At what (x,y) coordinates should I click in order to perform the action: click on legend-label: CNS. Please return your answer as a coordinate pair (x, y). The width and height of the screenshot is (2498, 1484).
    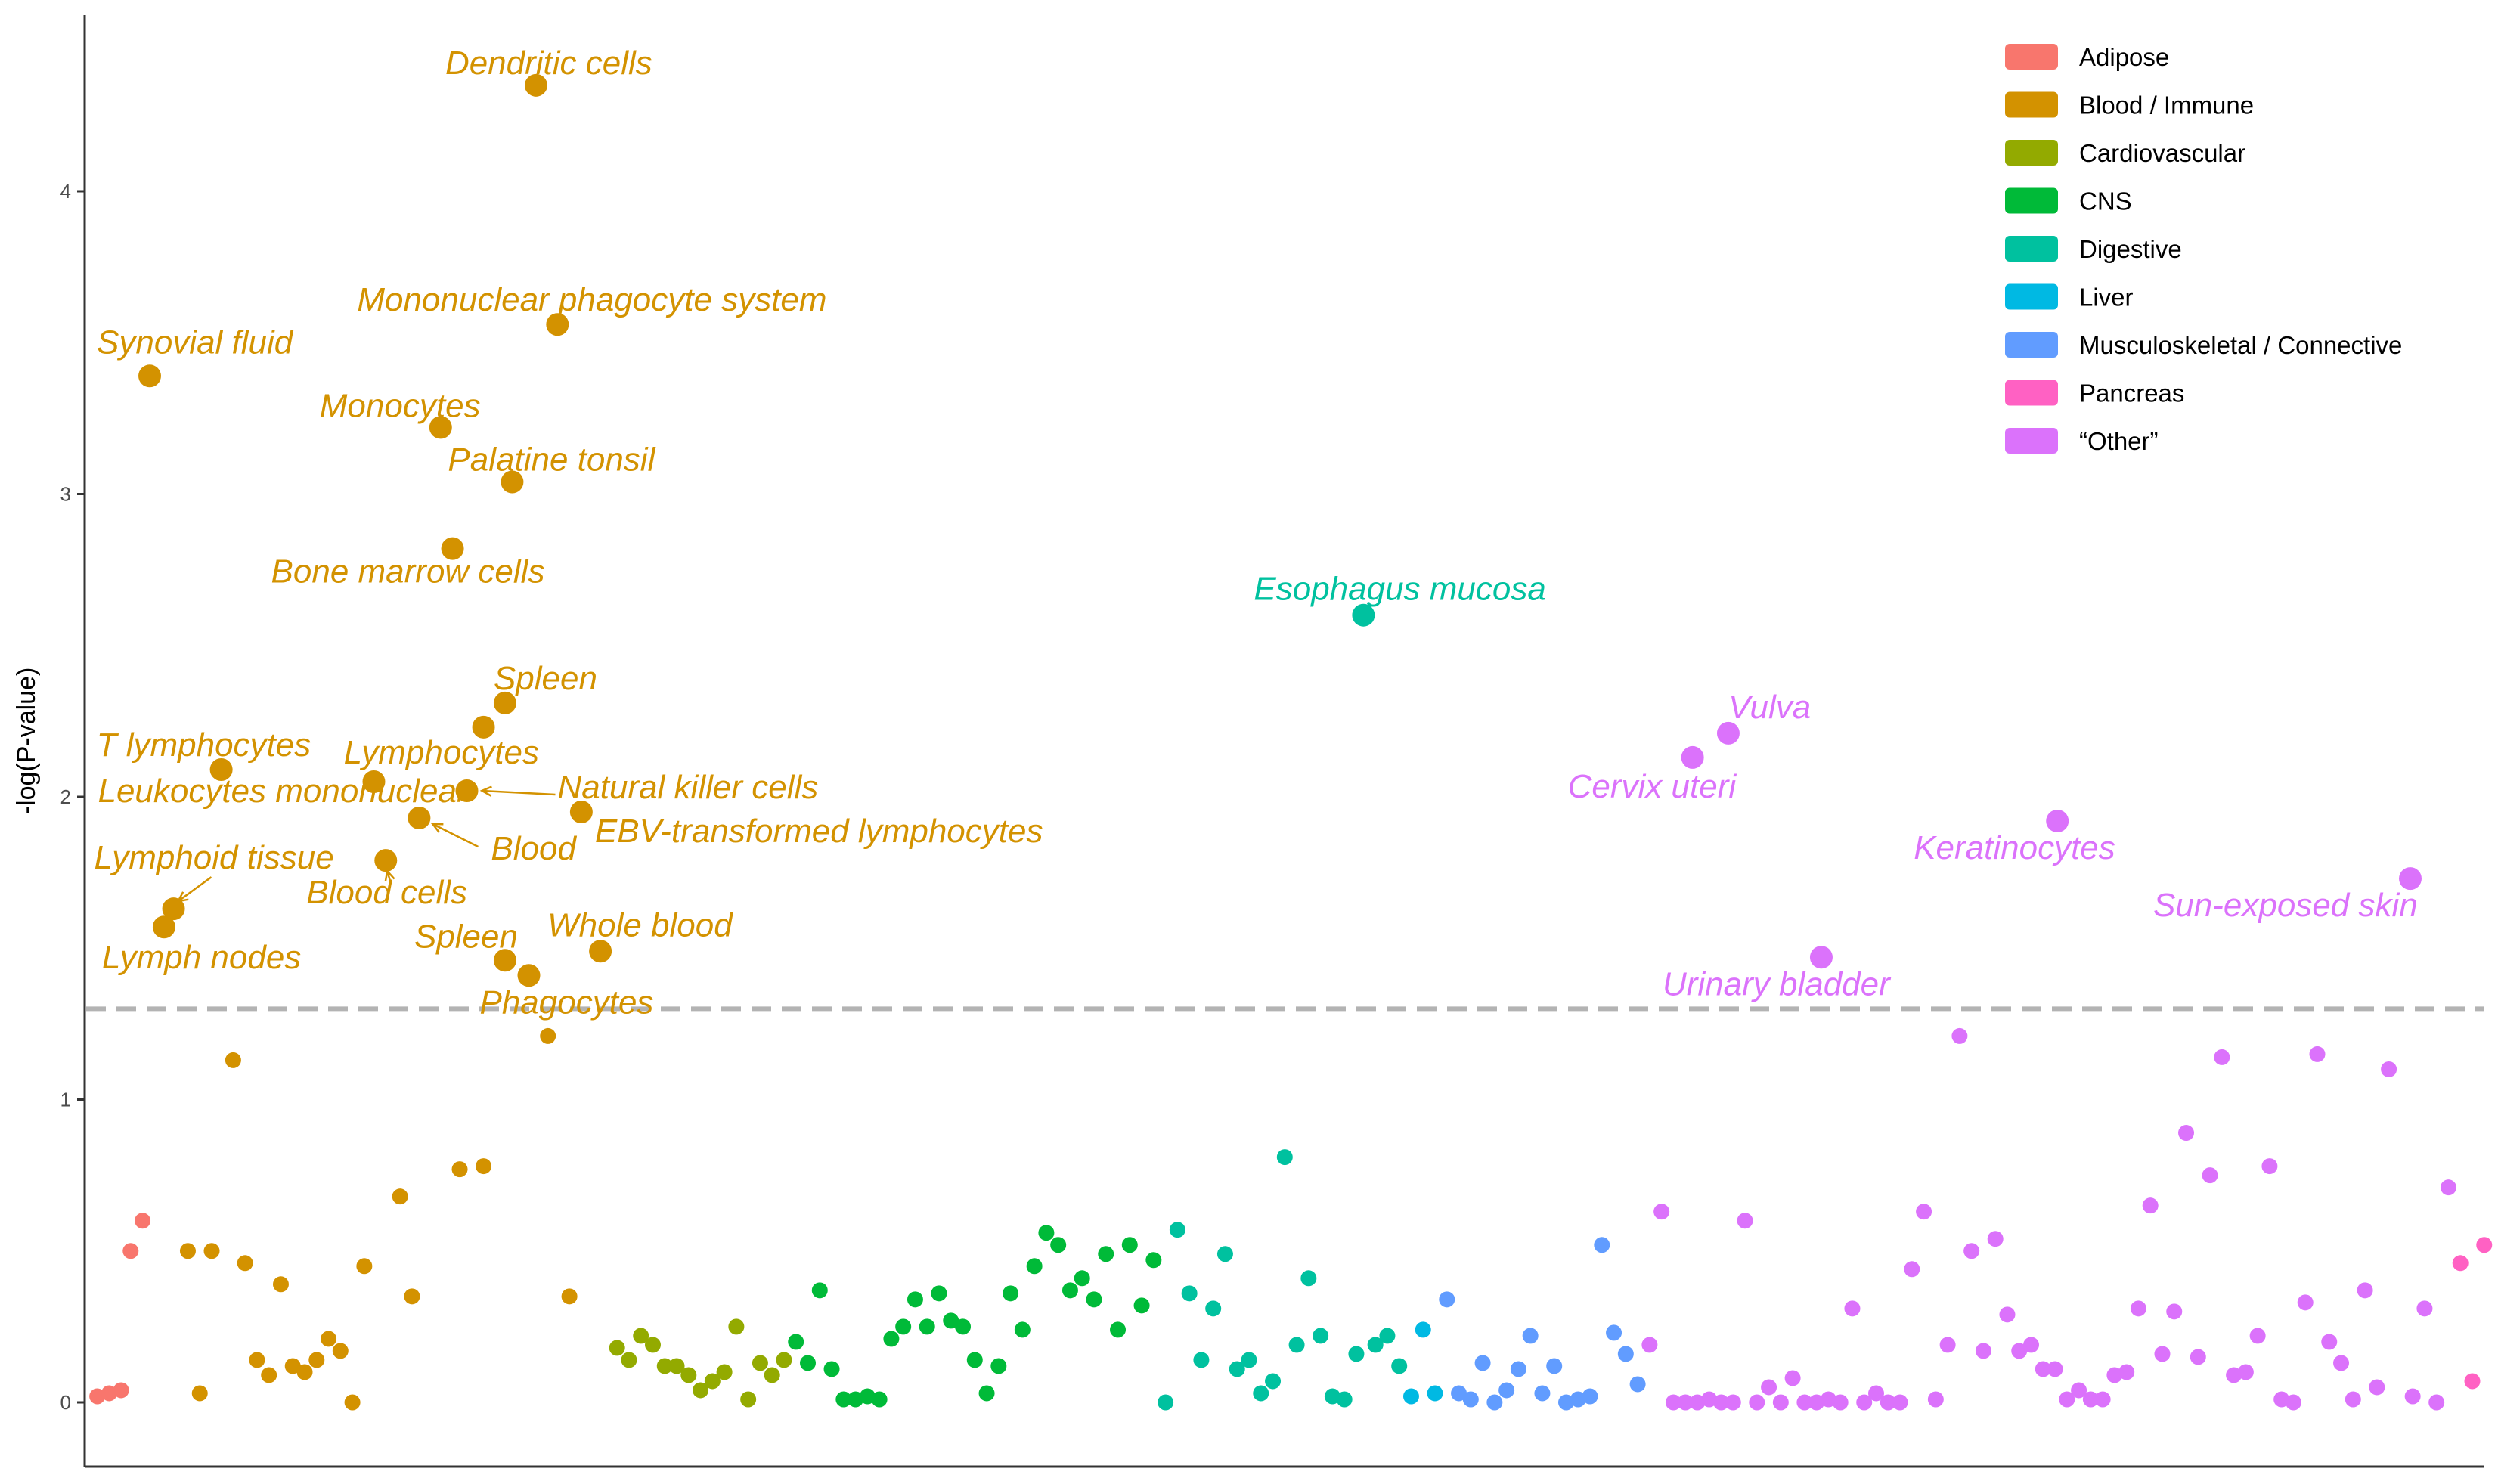
    Looking at the image, I should click on (2105, 201).